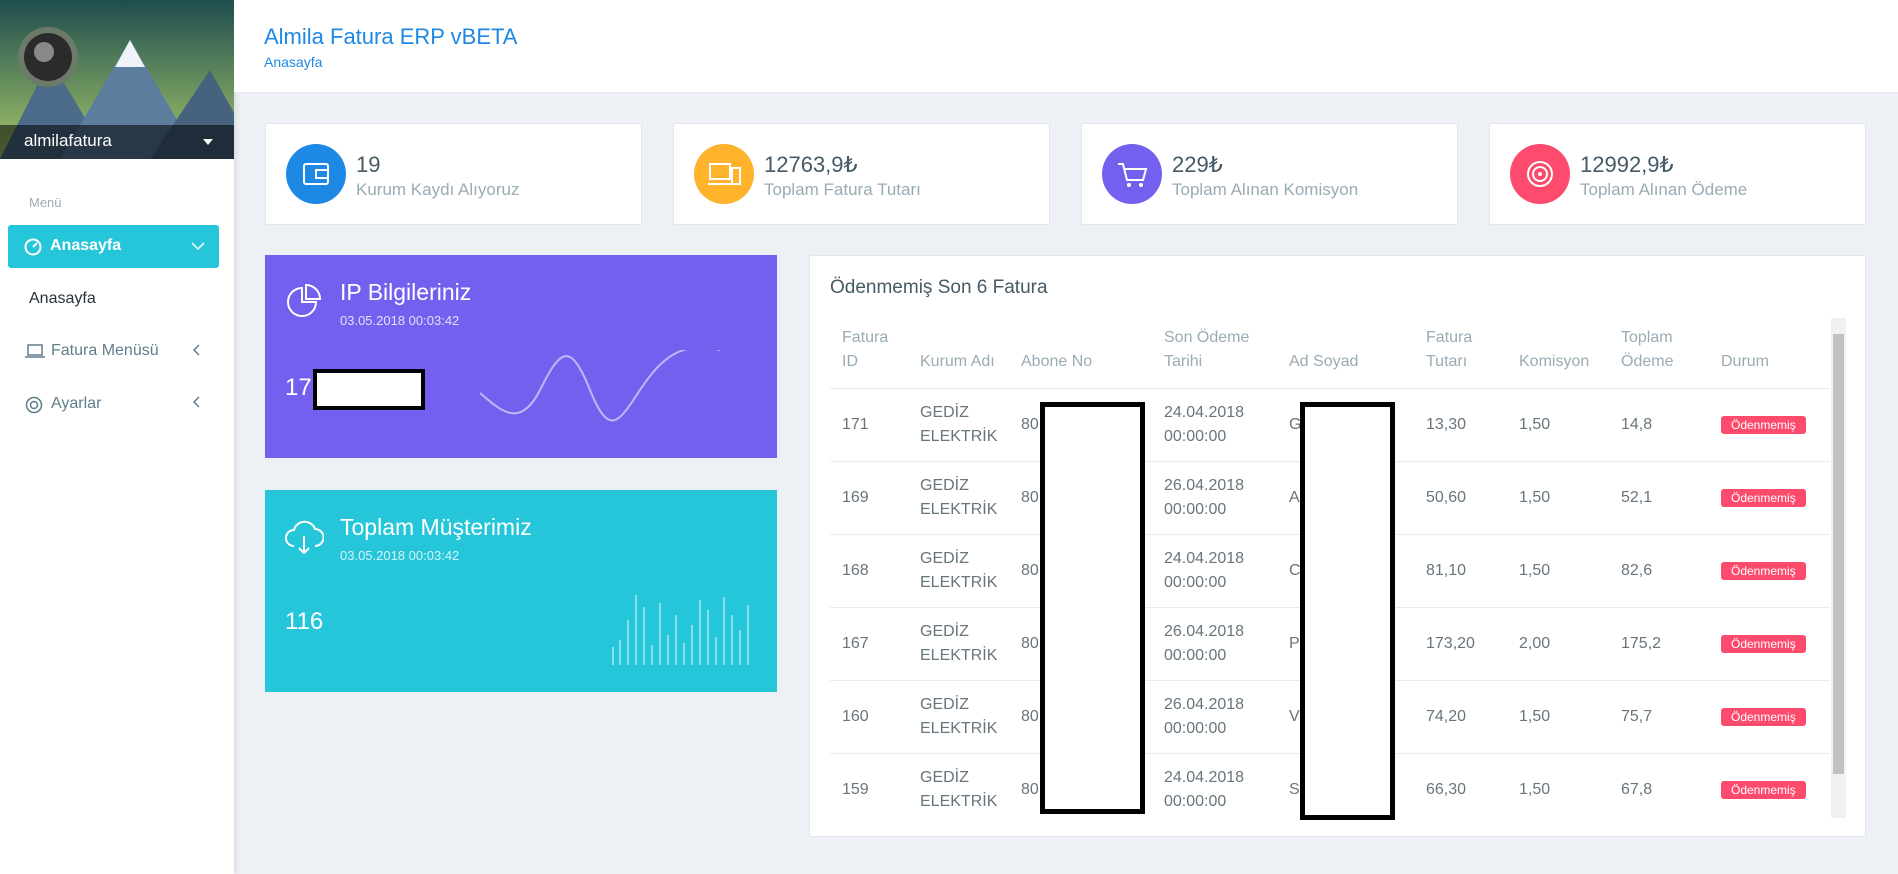 This screenshot has height=874, width=1898. I want to click on profile-banner, so click(117, 79).